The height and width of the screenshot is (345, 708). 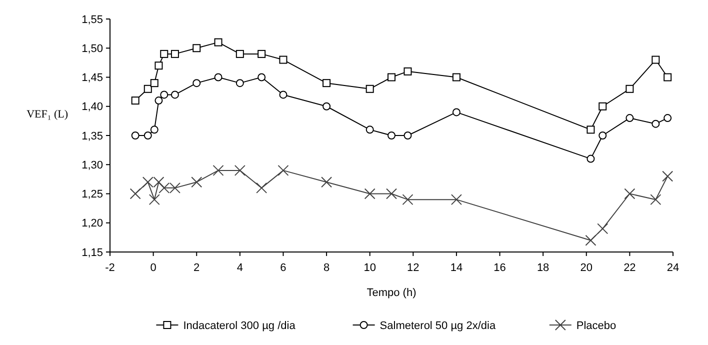 What do you see at coordinates (391, 293) in the screenshot?
I see `x-axis-title: Tempo (h)` at bounding box center [391, 293].